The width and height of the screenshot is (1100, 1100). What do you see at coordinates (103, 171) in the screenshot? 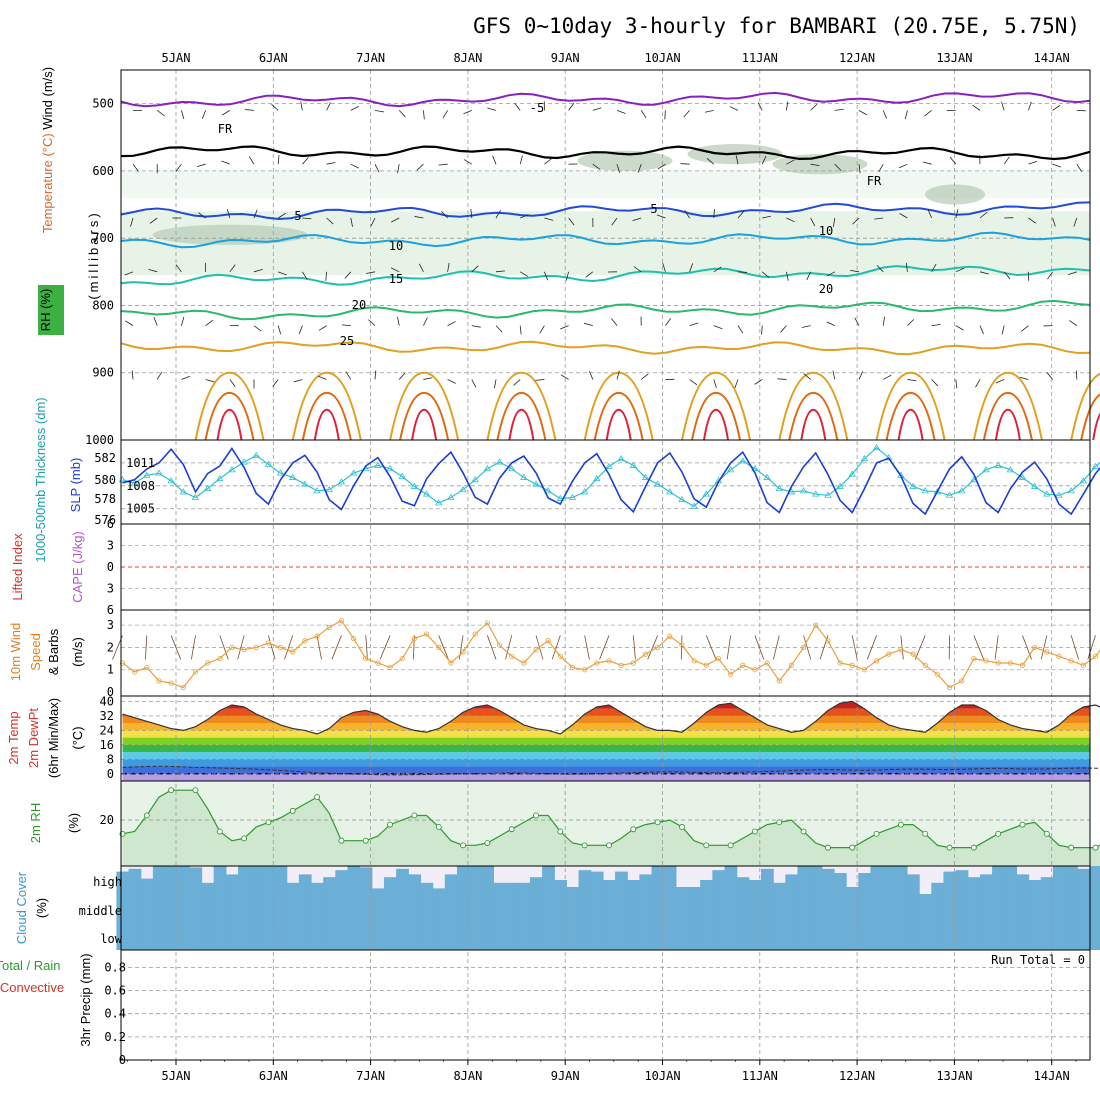
I see `pressure-tick-600: 600` at bounding box center [103, 171].